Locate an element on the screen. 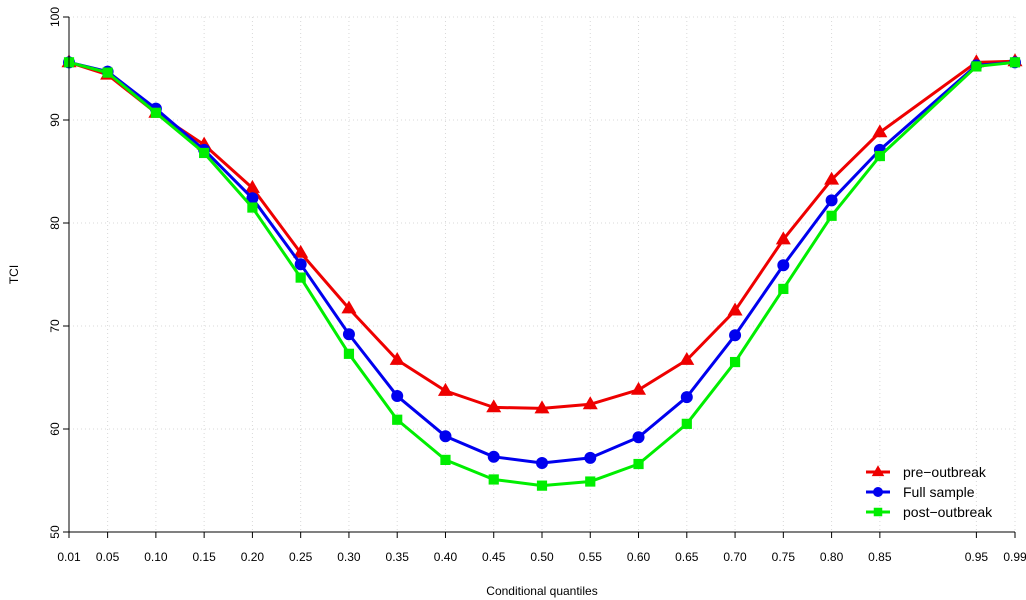 This screenshot has height=600, width=1026. y-tick-label: 90 is located at coordinates (55, 120).